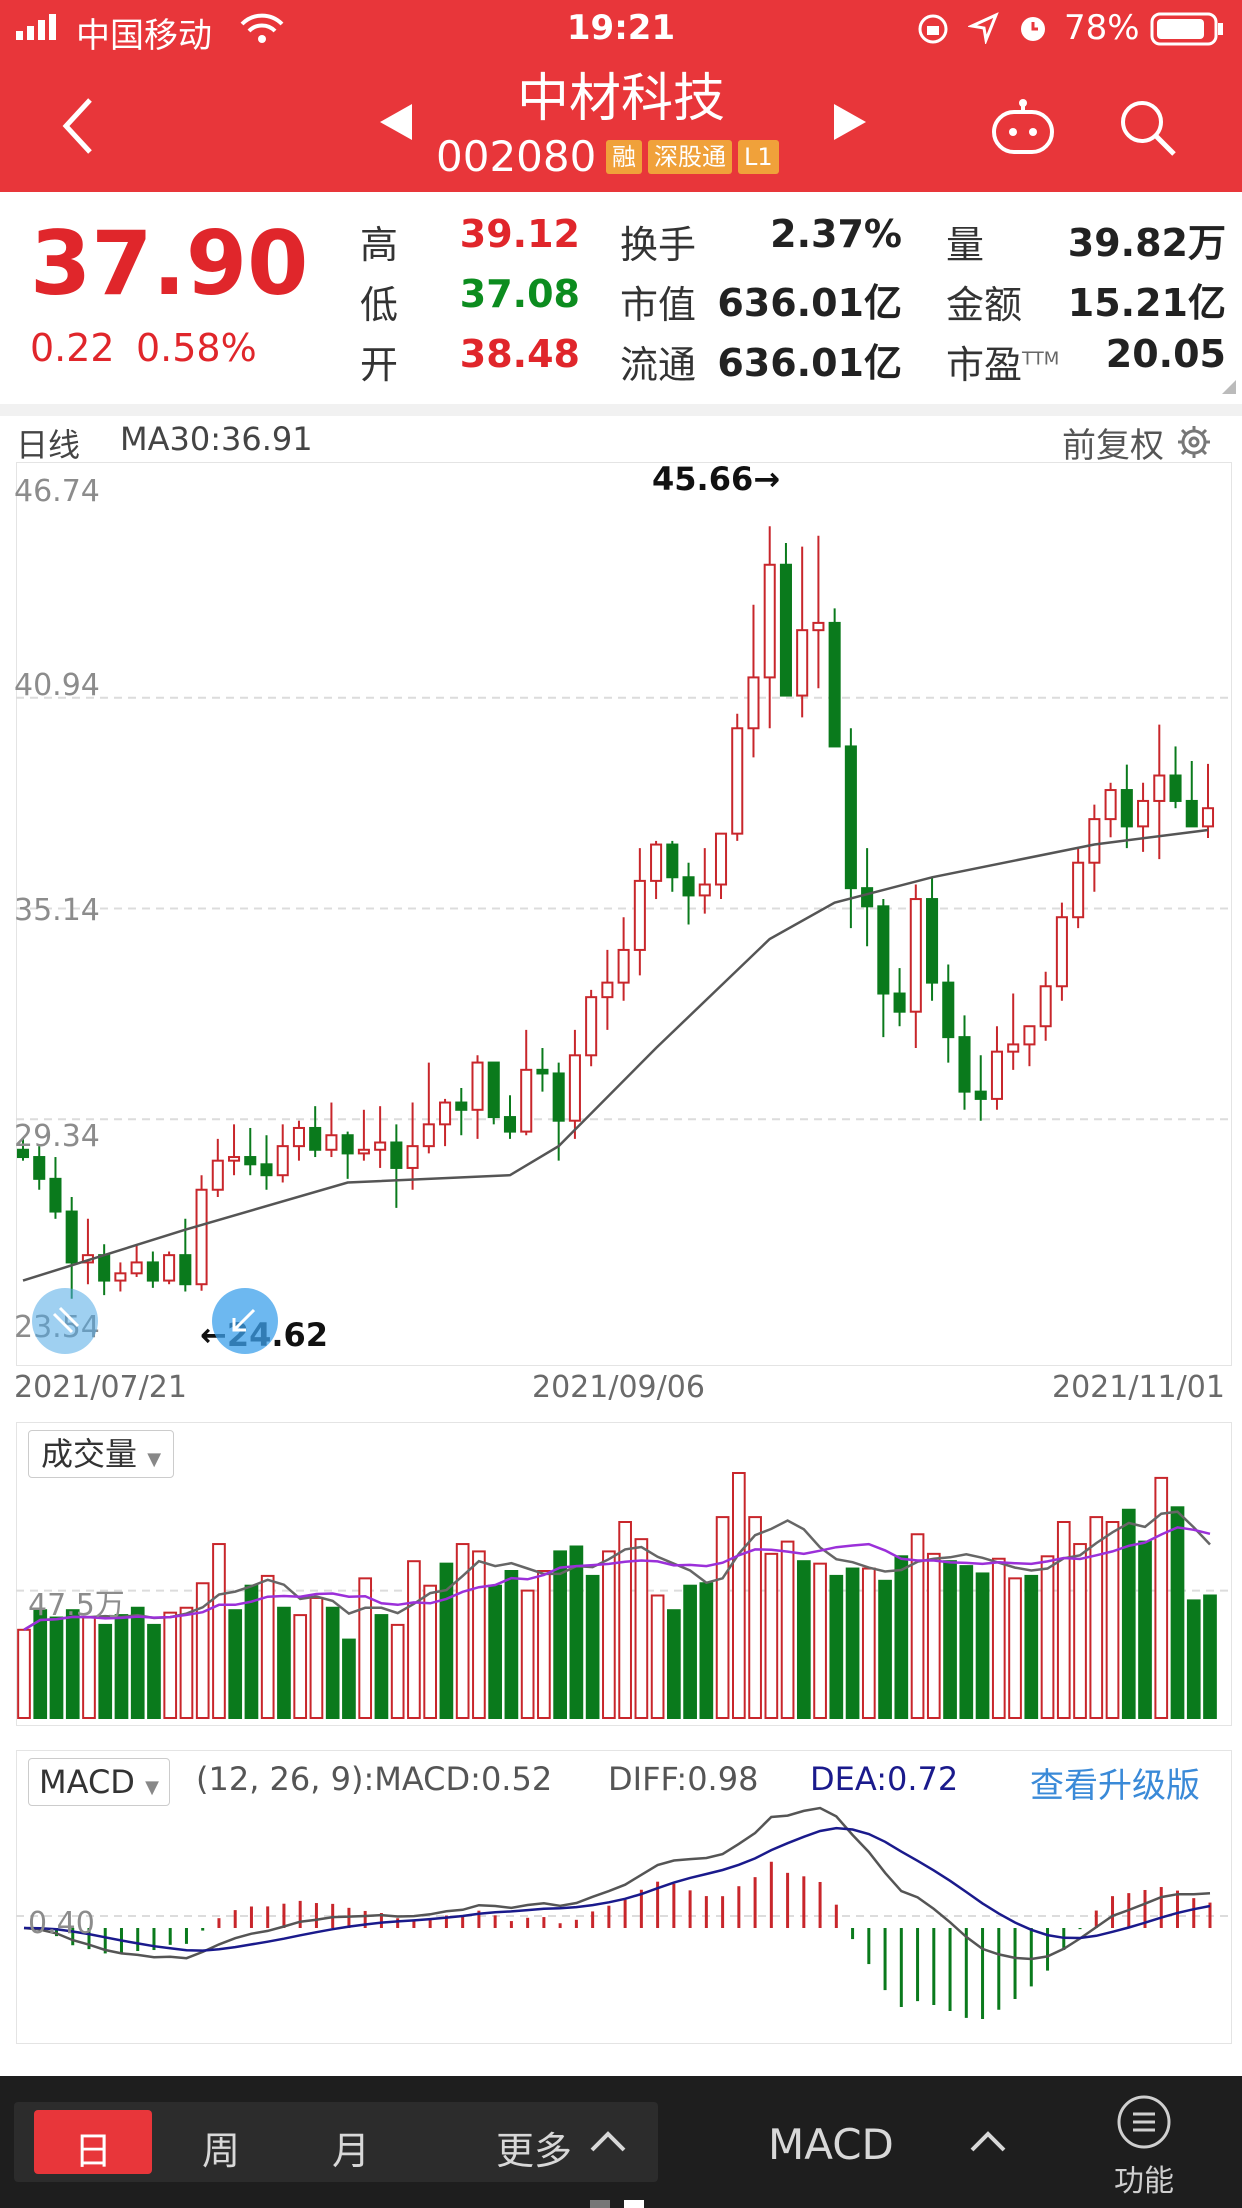  Describe the element at coordinates (1144, 2181) in the screenshot. I see `function-label: 功能` at that location.